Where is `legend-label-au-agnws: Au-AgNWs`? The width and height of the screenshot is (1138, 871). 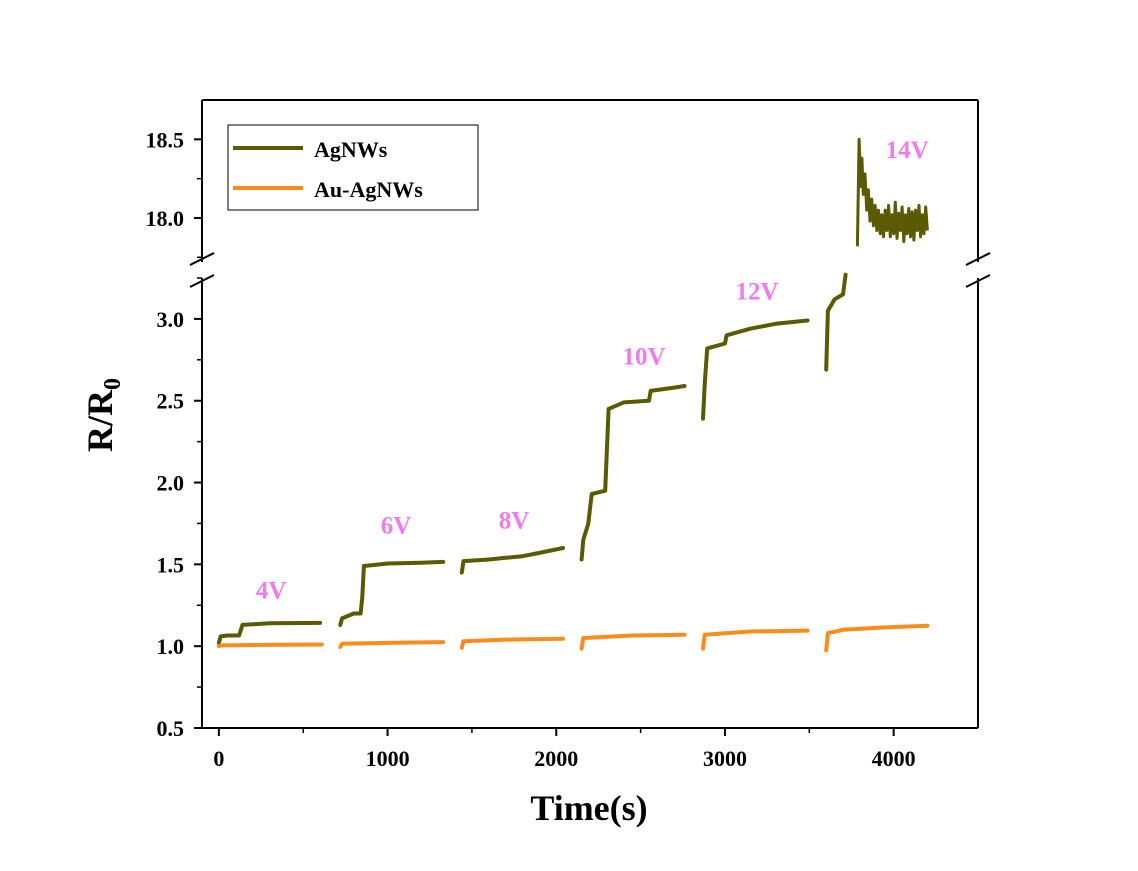 legend-label-au-agnws: Au-AgNWs is located at coordinates (368, 189).